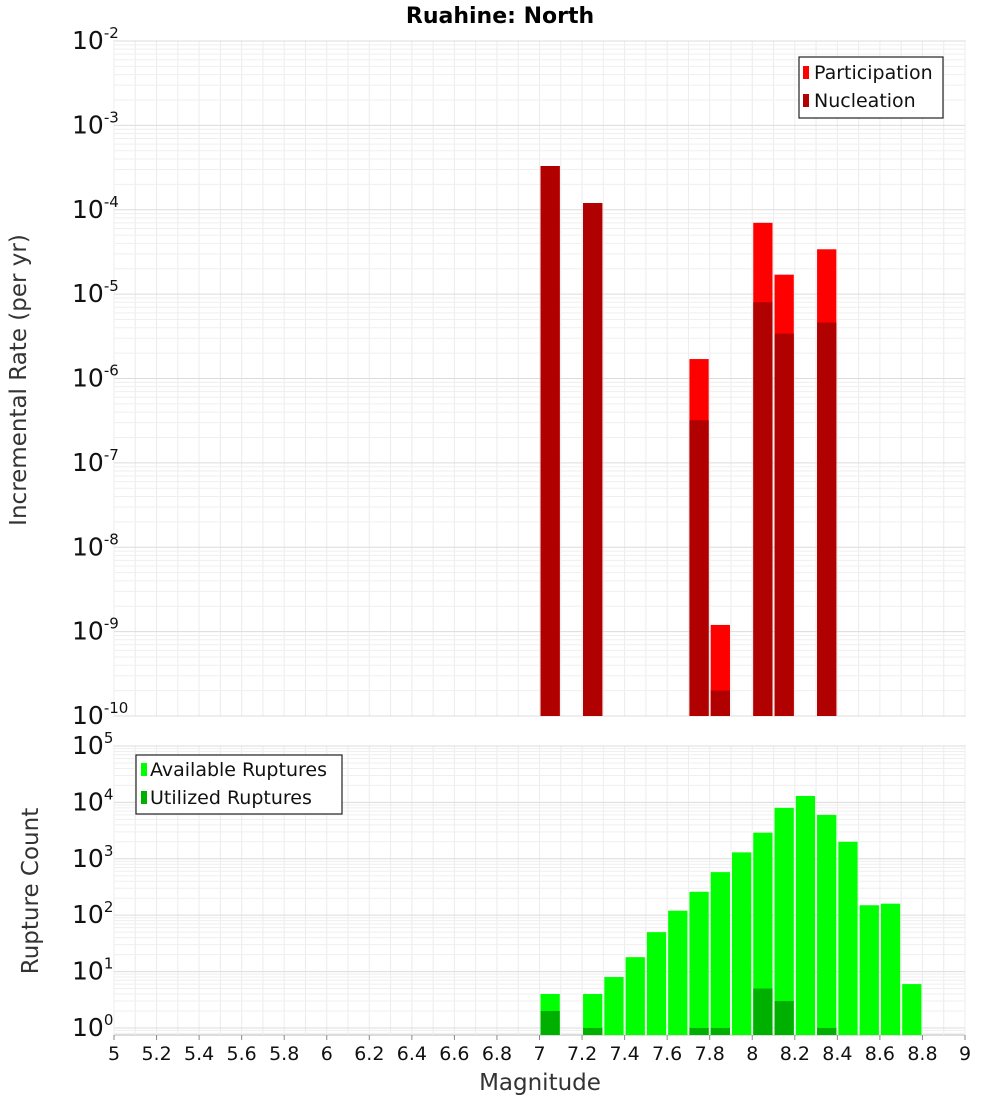  What do you see at coordinates (92, 970) in the screenshot?
I see `count-y-tick-label: 10¹` at bounding box center [92, 970].